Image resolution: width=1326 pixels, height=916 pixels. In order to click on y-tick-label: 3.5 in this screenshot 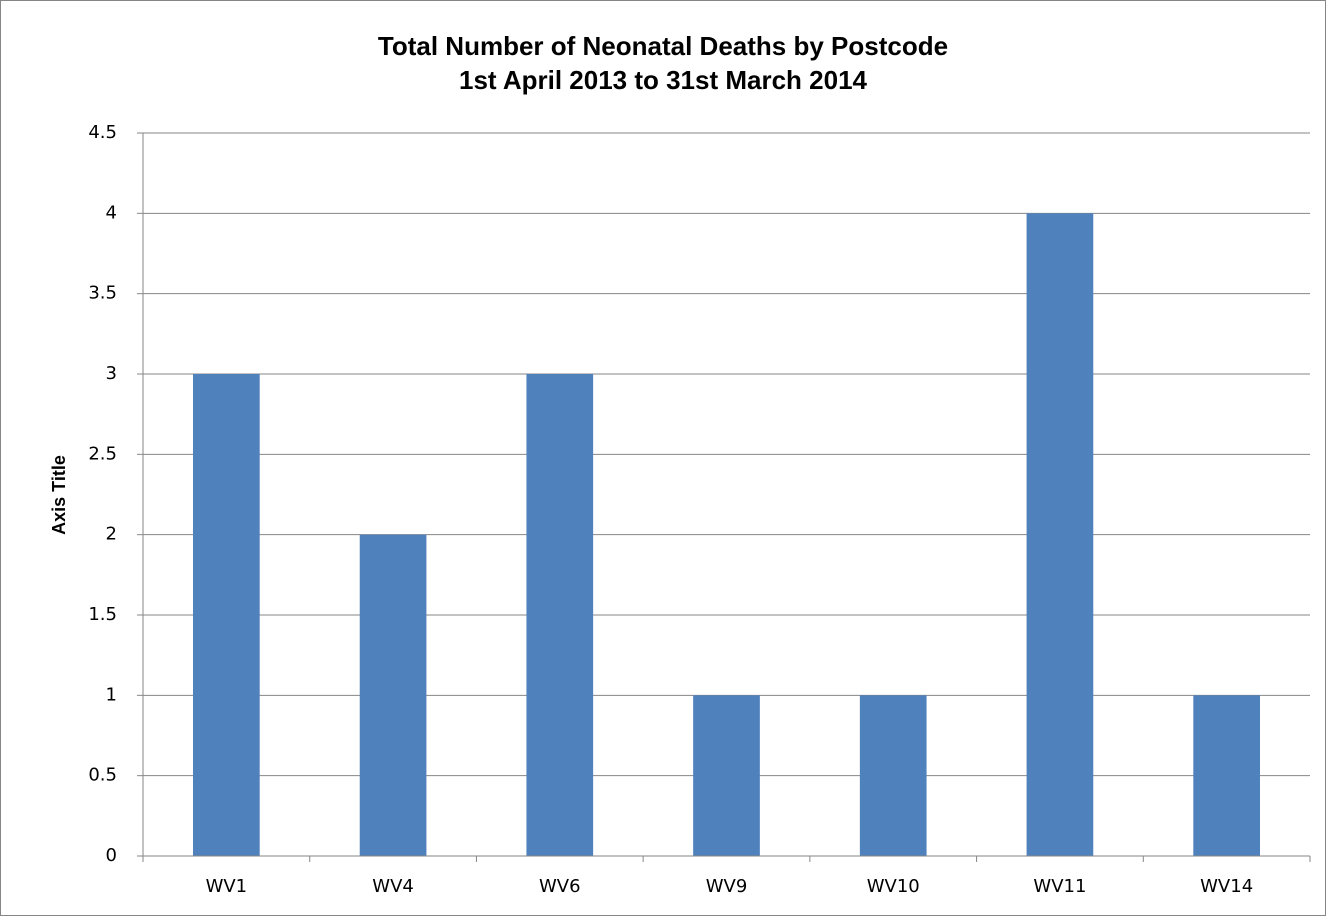, I will do `click(102, 293)`.